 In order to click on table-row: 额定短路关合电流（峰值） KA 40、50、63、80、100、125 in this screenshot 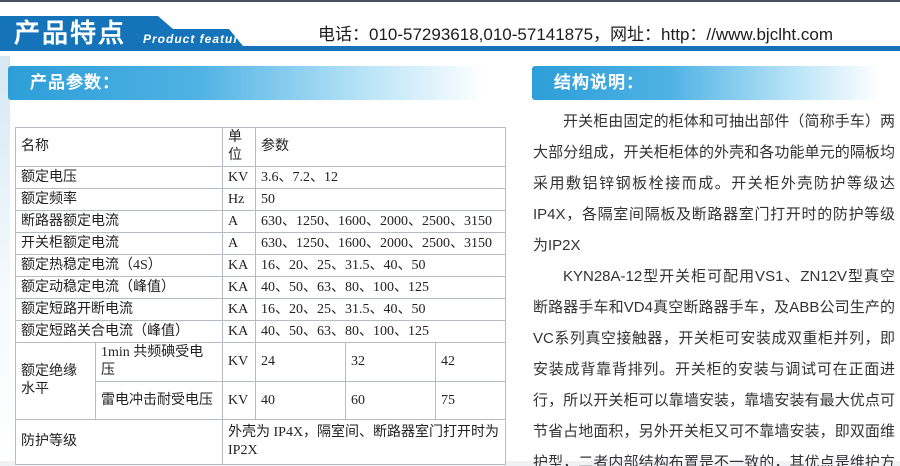, I will do `click(260, 331)`.